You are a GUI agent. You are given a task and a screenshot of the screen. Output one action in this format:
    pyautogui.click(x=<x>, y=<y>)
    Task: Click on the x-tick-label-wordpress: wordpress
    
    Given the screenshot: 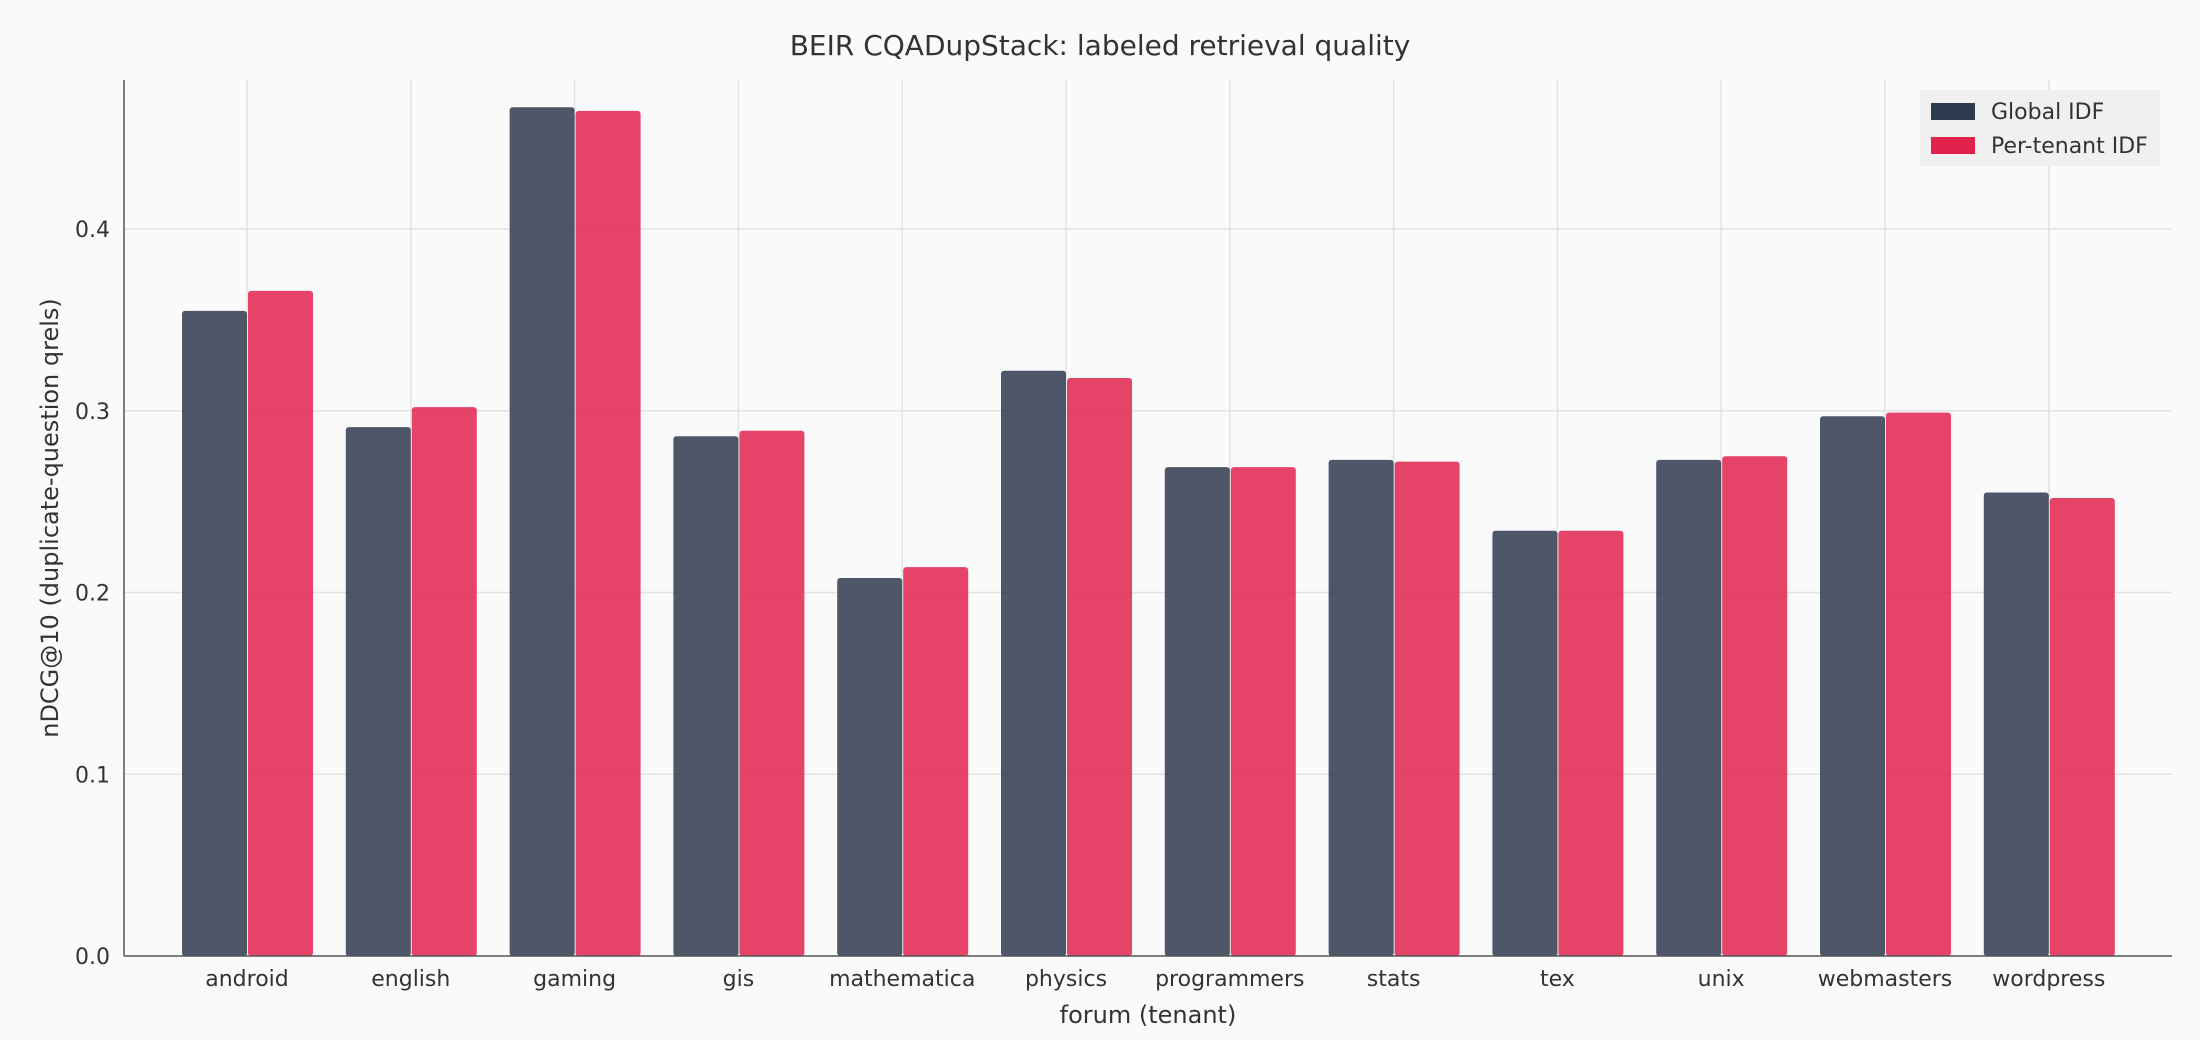 What is the action you would take?
    pyautogui.click(x=2048, y=979)
    